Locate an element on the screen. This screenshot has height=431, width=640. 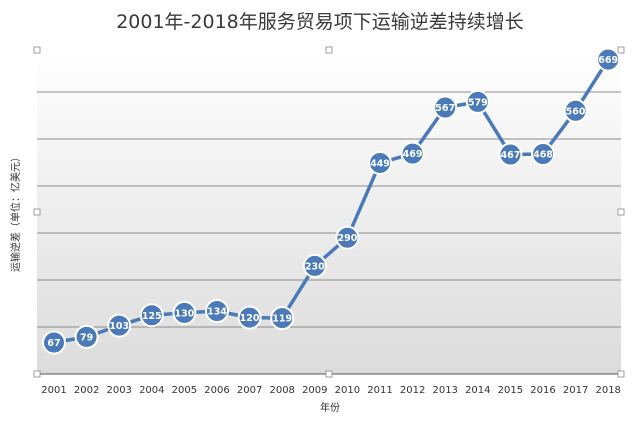
data-point: 119 is located at coordinates (282, 318).